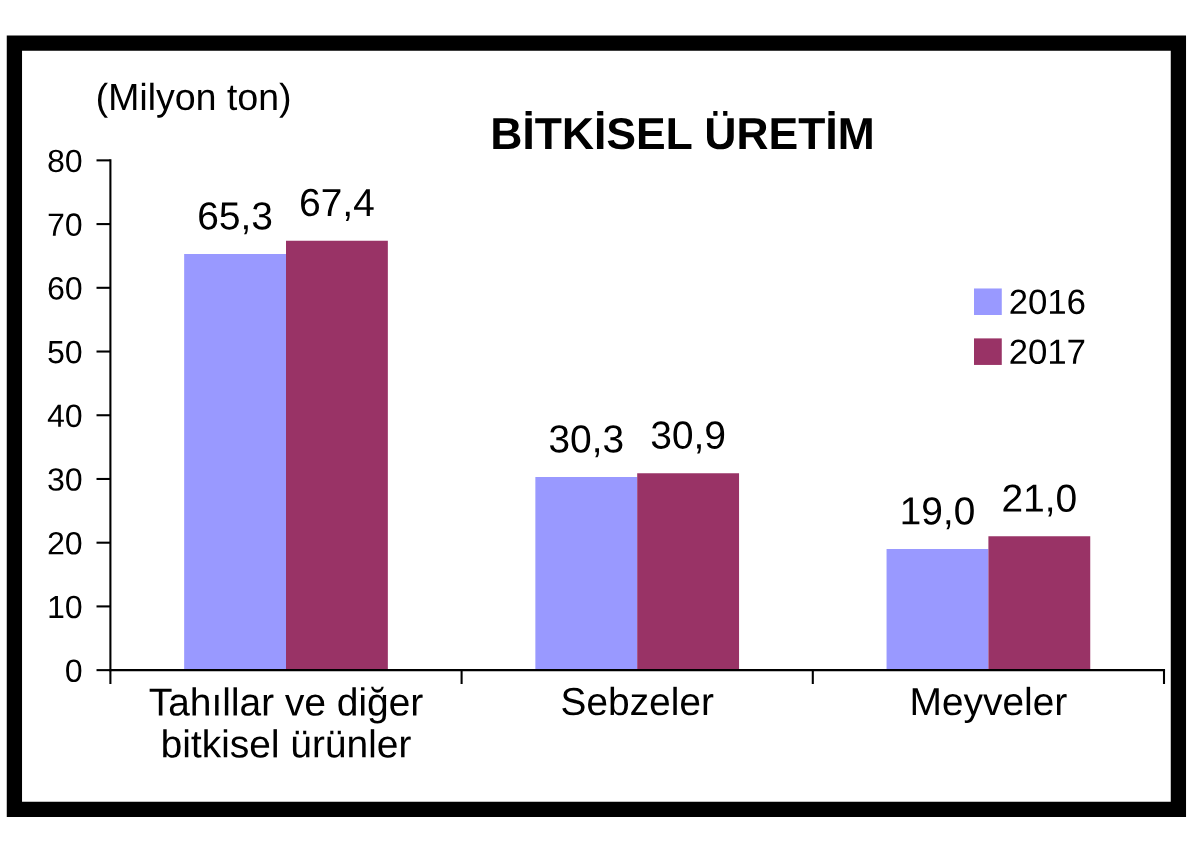  I want to click on data-label: 19,0, so click(938, 513).